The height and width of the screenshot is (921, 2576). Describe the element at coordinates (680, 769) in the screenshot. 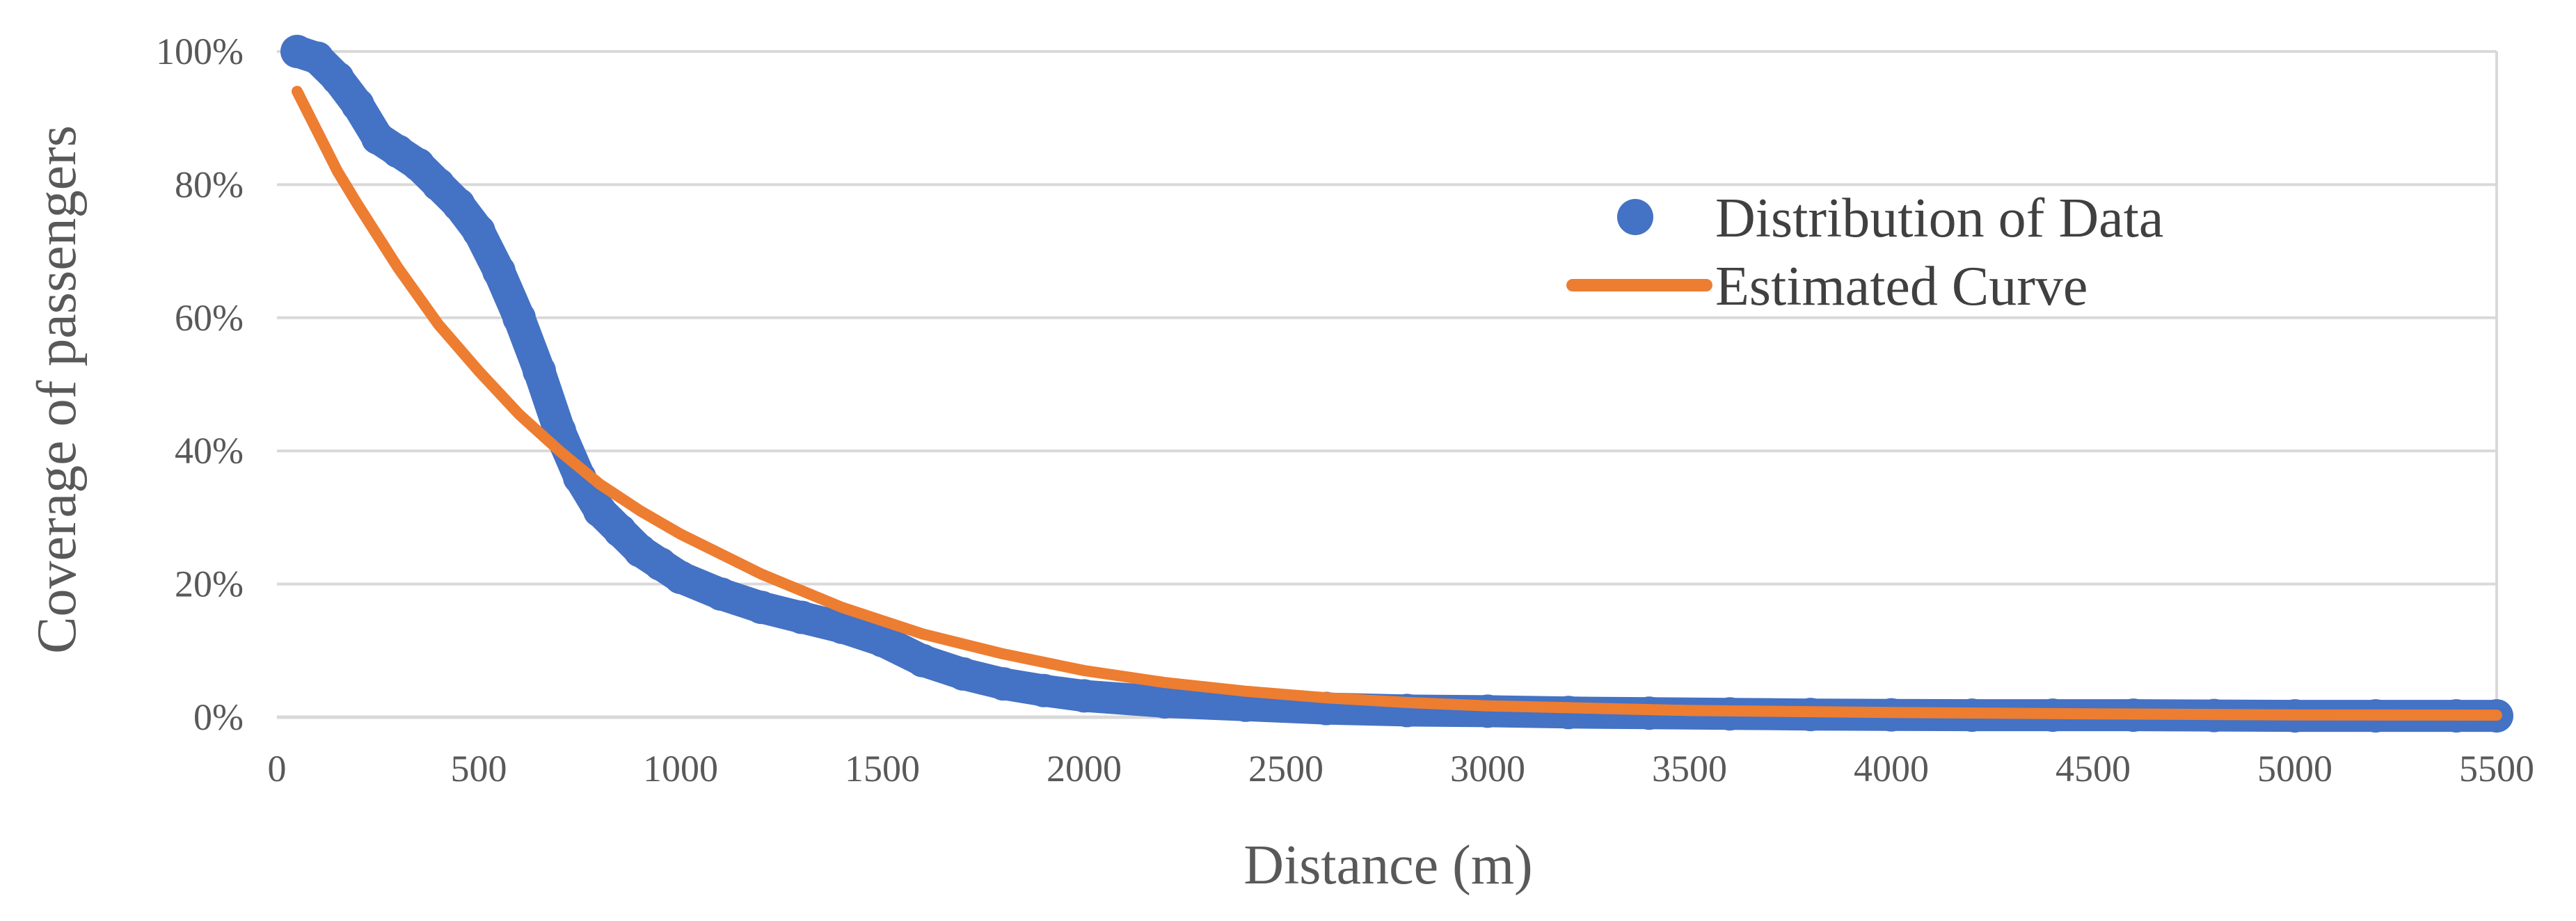

I see `x-tick-label: 1000` at that location.